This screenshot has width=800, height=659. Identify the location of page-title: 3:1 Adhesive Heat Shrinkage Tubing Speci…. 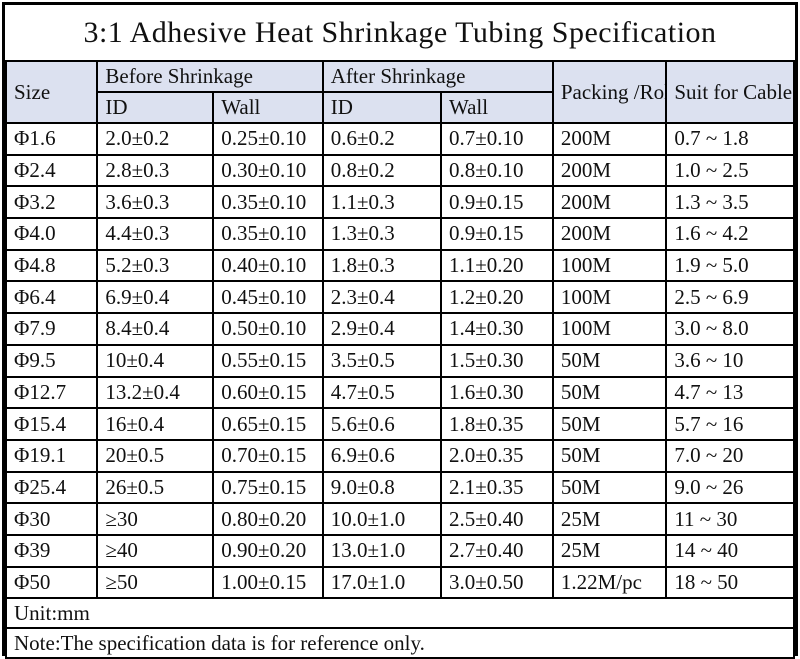
(400, 32).